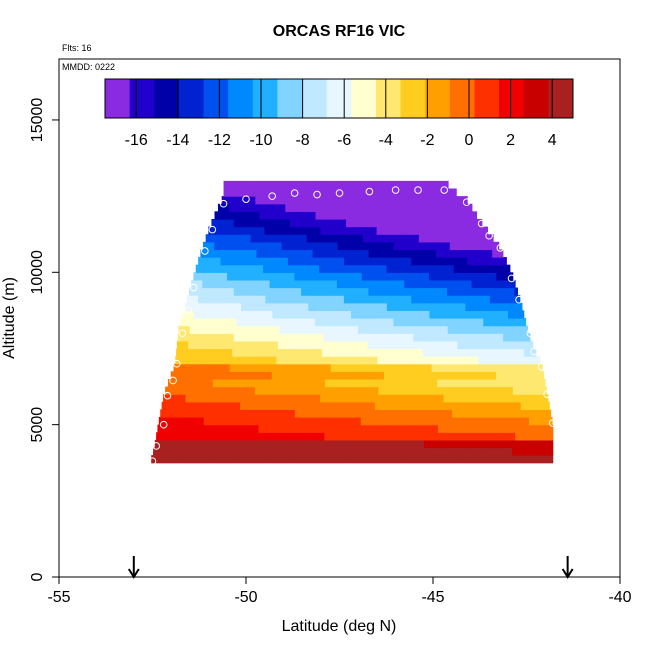  I want to click on colorbar-tick-label: 4, so click(552, 140).